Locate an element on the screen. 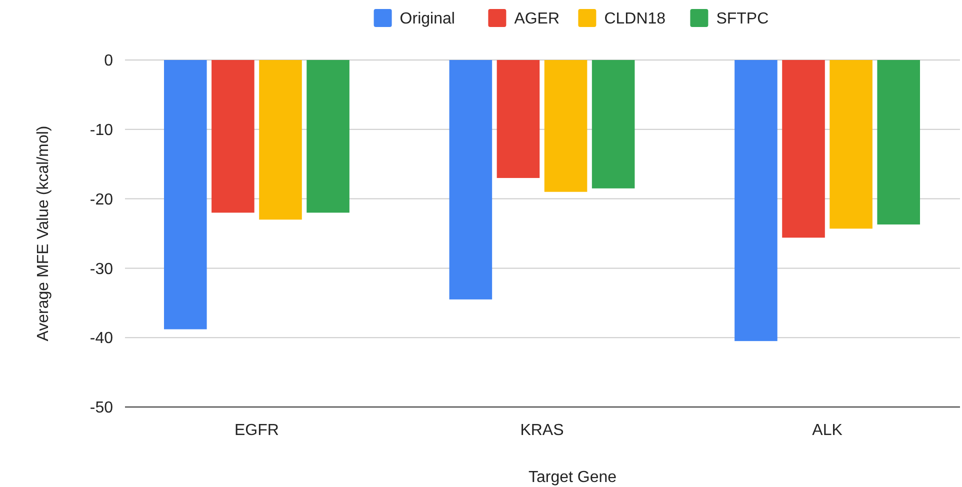 The height and width of the screenshot is (487, 962). y-tick-label: -10 is located at coordinates (102, 130).